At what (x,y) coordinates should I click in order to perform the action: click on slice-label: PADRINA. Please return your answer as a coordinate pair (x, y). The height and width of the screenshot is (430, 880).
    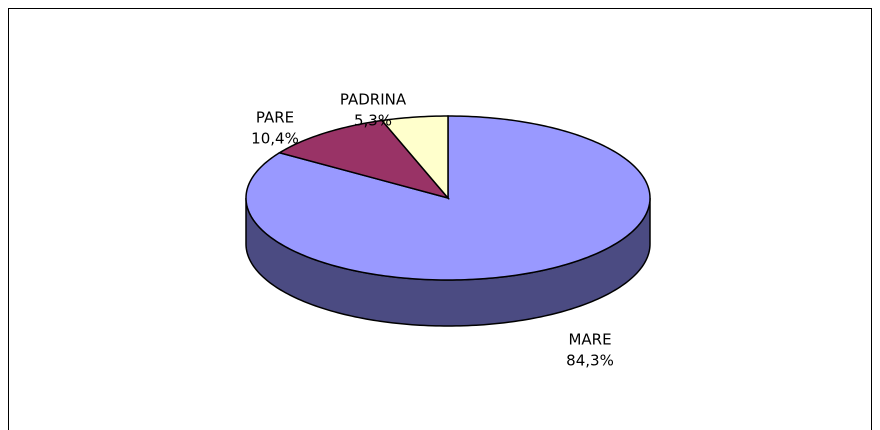
    Looking at the image, I should click on (373, 100).